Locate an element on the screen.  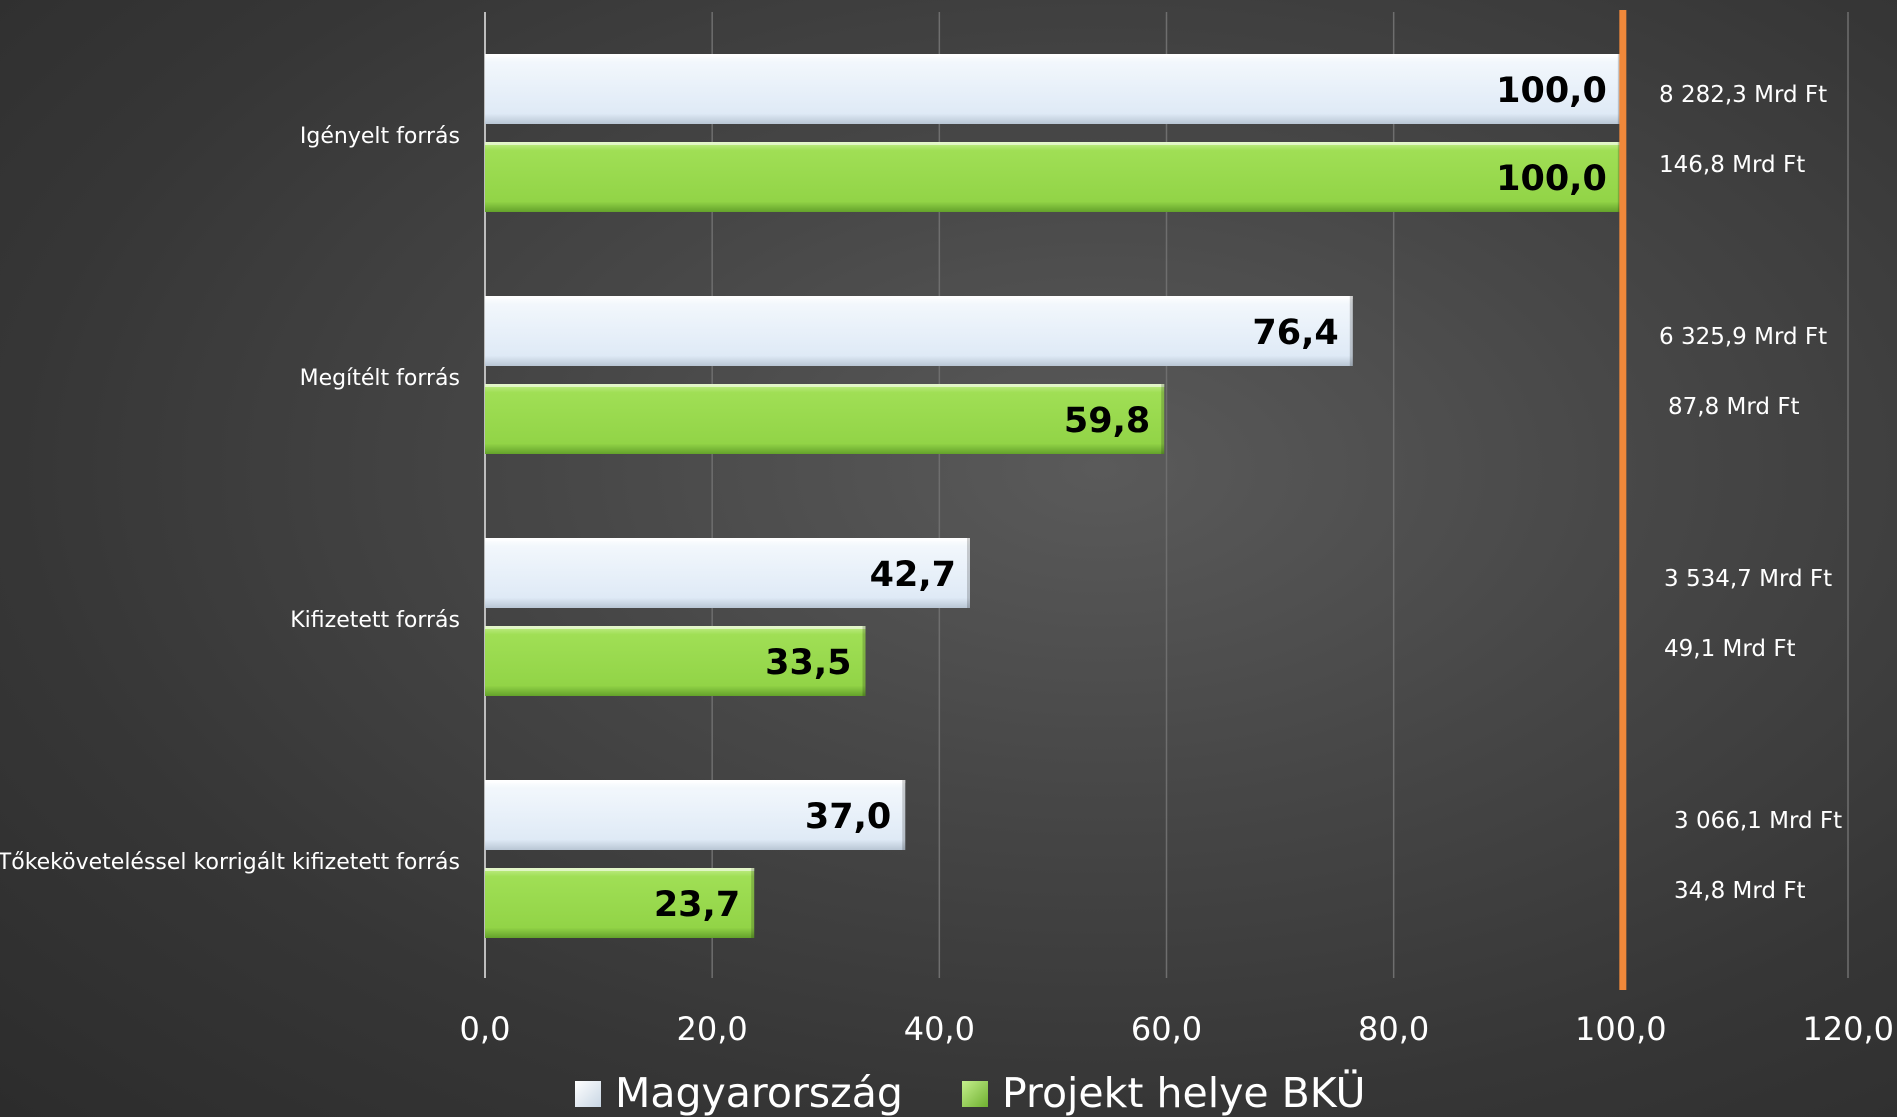
x-tick-label: 120,0 is located at coordinates (1848, 1029).